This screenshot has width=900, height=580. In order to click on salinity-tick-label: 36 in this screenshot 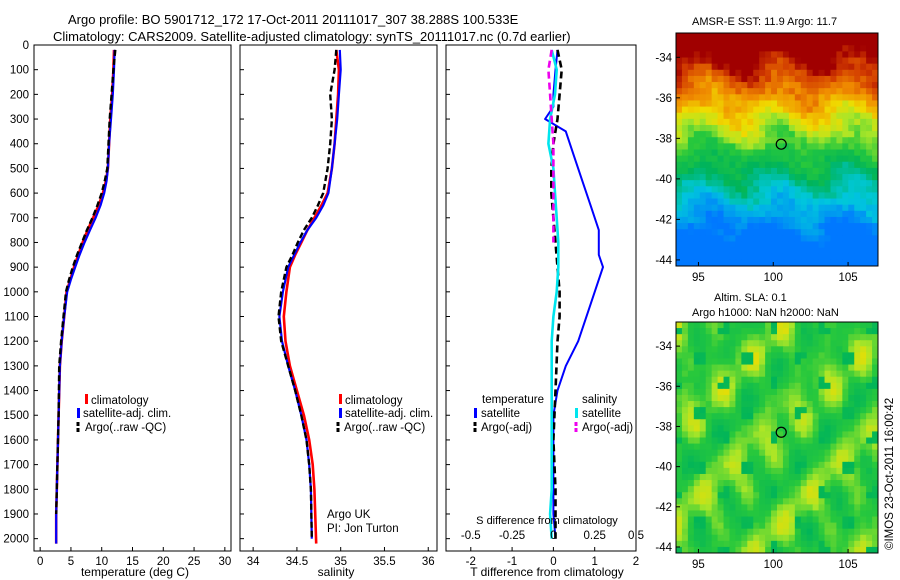, I will do `click(428, 562)`.